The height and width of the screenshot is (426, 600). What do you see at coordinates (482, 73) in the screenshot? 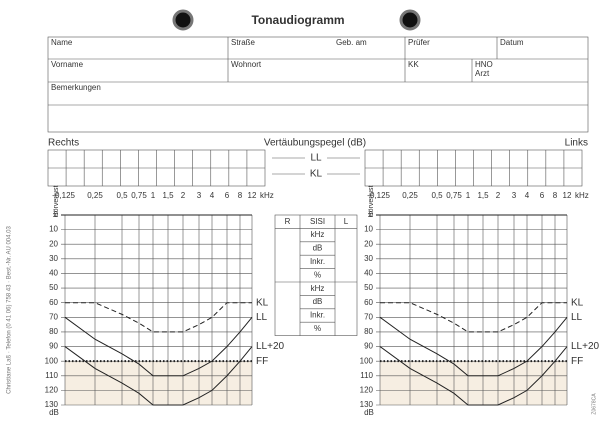
I see `field-label: Arzt` at bounding box center [482, 73].